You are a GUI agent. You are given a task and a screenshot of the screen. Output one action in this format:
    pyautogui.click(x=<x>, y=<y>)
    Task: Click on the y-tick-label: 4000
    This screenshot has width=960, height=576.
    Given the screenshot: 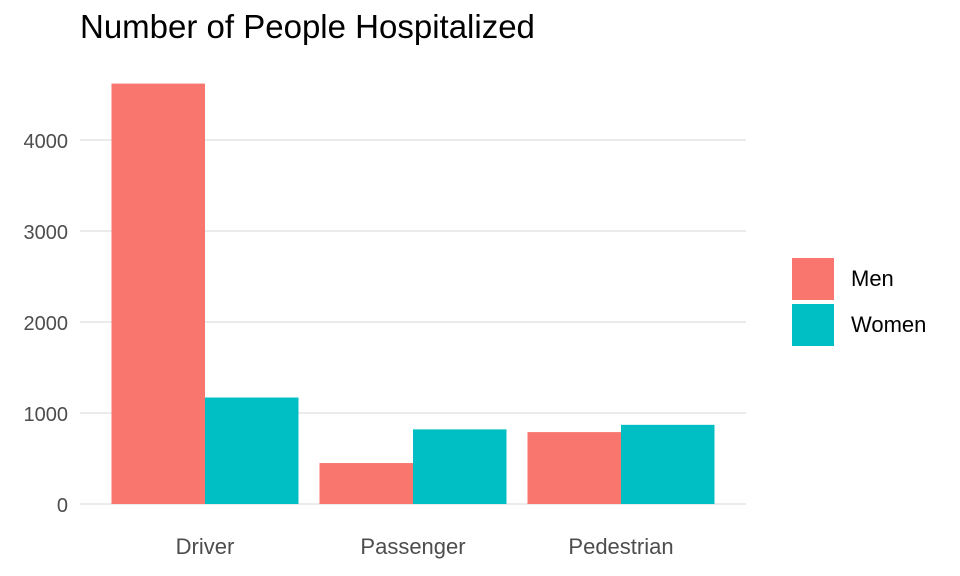 What is the action you would take?
    pyautogui.click(x=46, y=142)
    